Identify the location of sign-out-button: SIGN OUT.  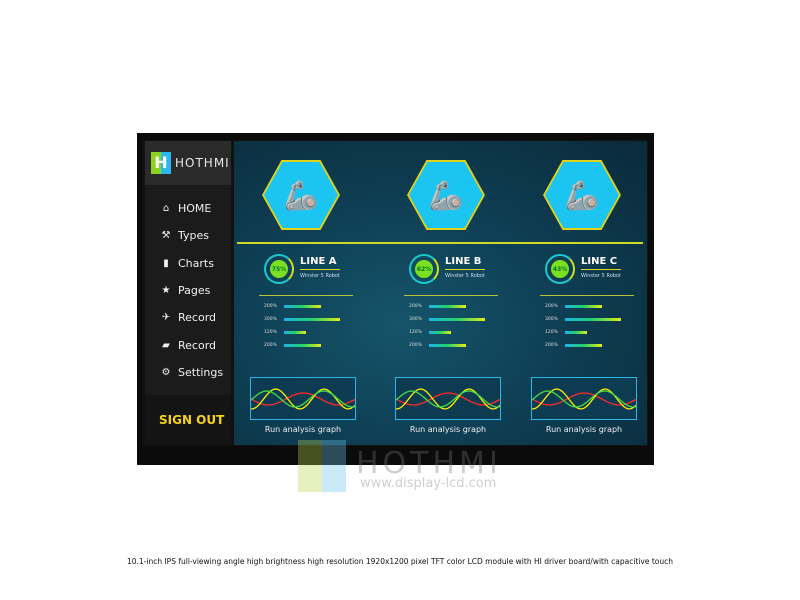
(188, 420).